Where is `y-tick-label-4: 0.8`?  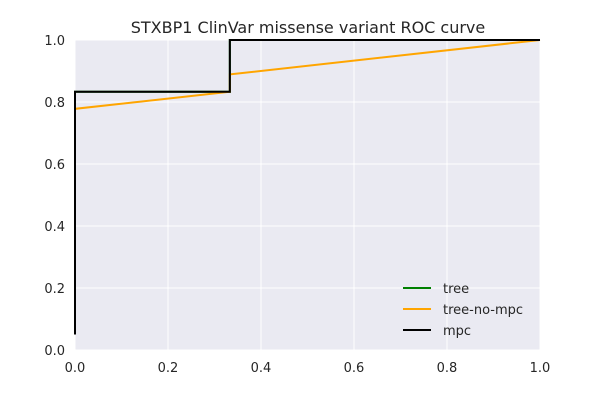
y-tick-label-4: 0.8 is located at coordinates (54, 103).